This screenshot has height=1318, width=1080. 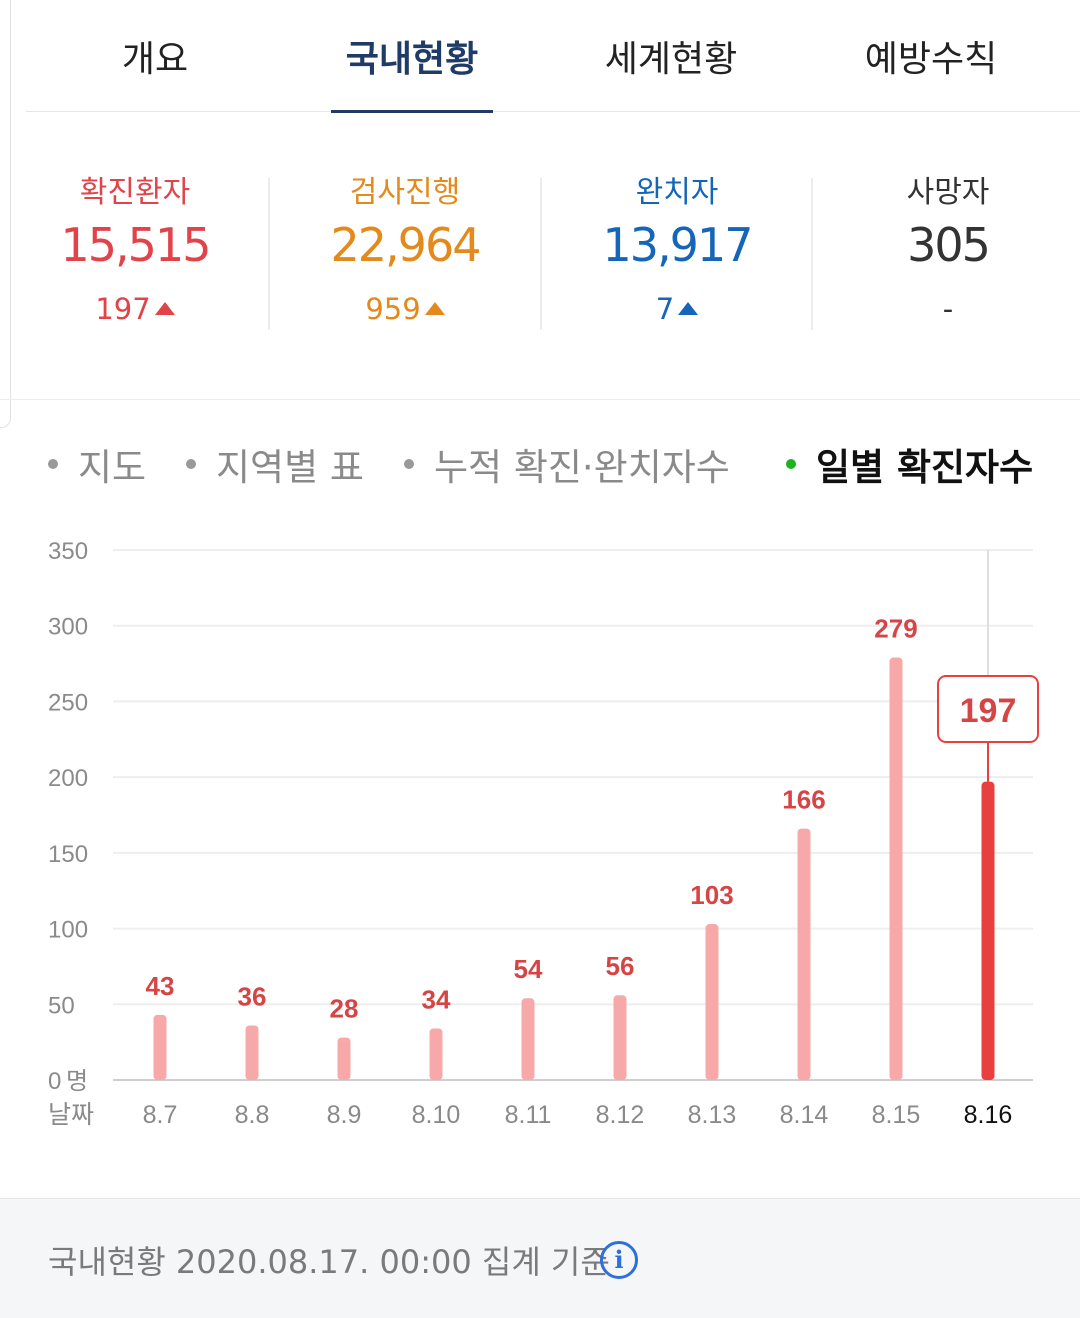 What do you see at coordinates (948, 309) in the screenshot?
I see `stat-delta: -` at bounding box center [948, 309].